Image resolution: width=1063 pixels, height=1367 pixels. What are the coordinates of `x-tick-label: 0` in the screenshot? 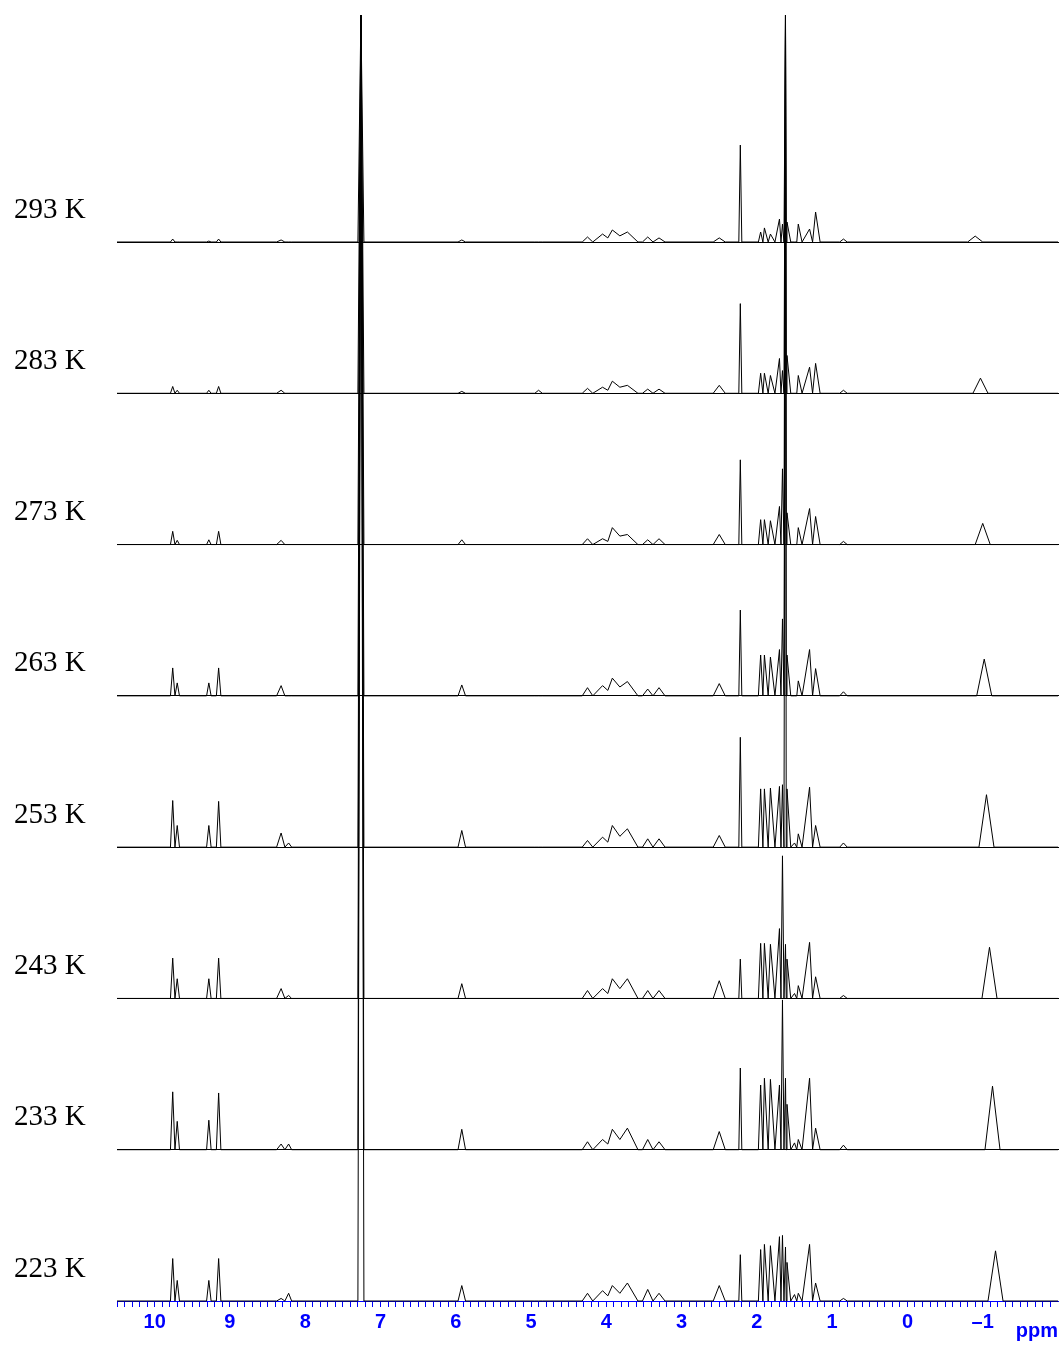 It's located at (907, 1320).